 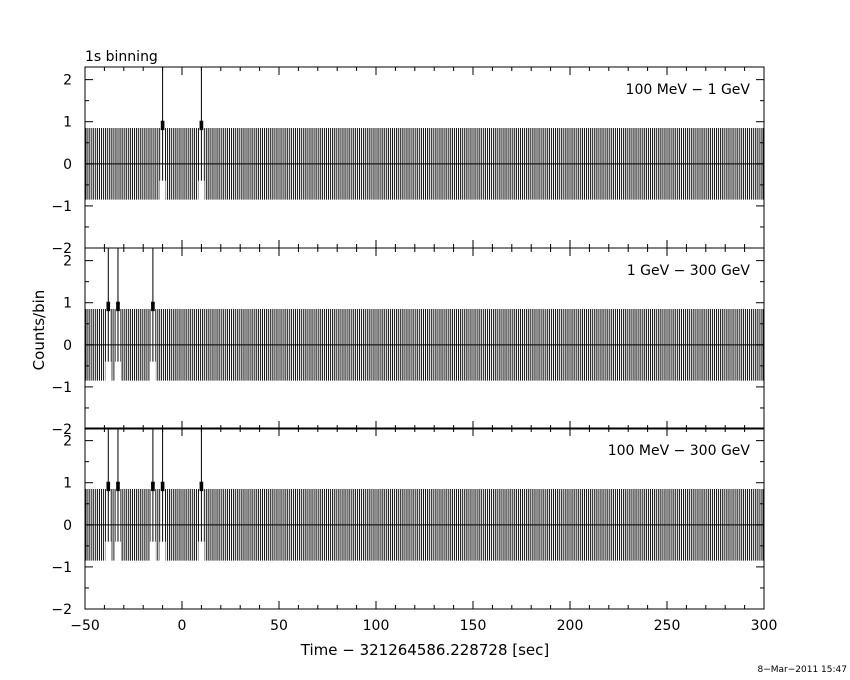 What do you see at coordinates (39, 330) in the screenshot?
I see `y-axis-title: Counts/bin` at bounding box center [39, 330].